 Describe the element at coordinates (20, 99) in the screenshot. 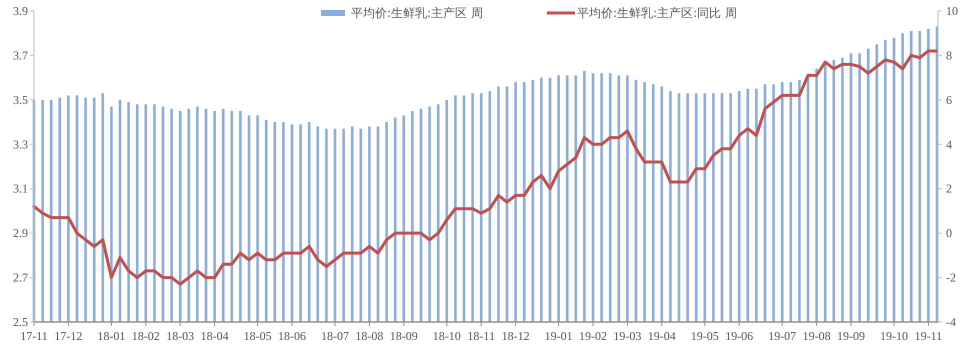

I see `y-tick-label: 3.5` at that location.